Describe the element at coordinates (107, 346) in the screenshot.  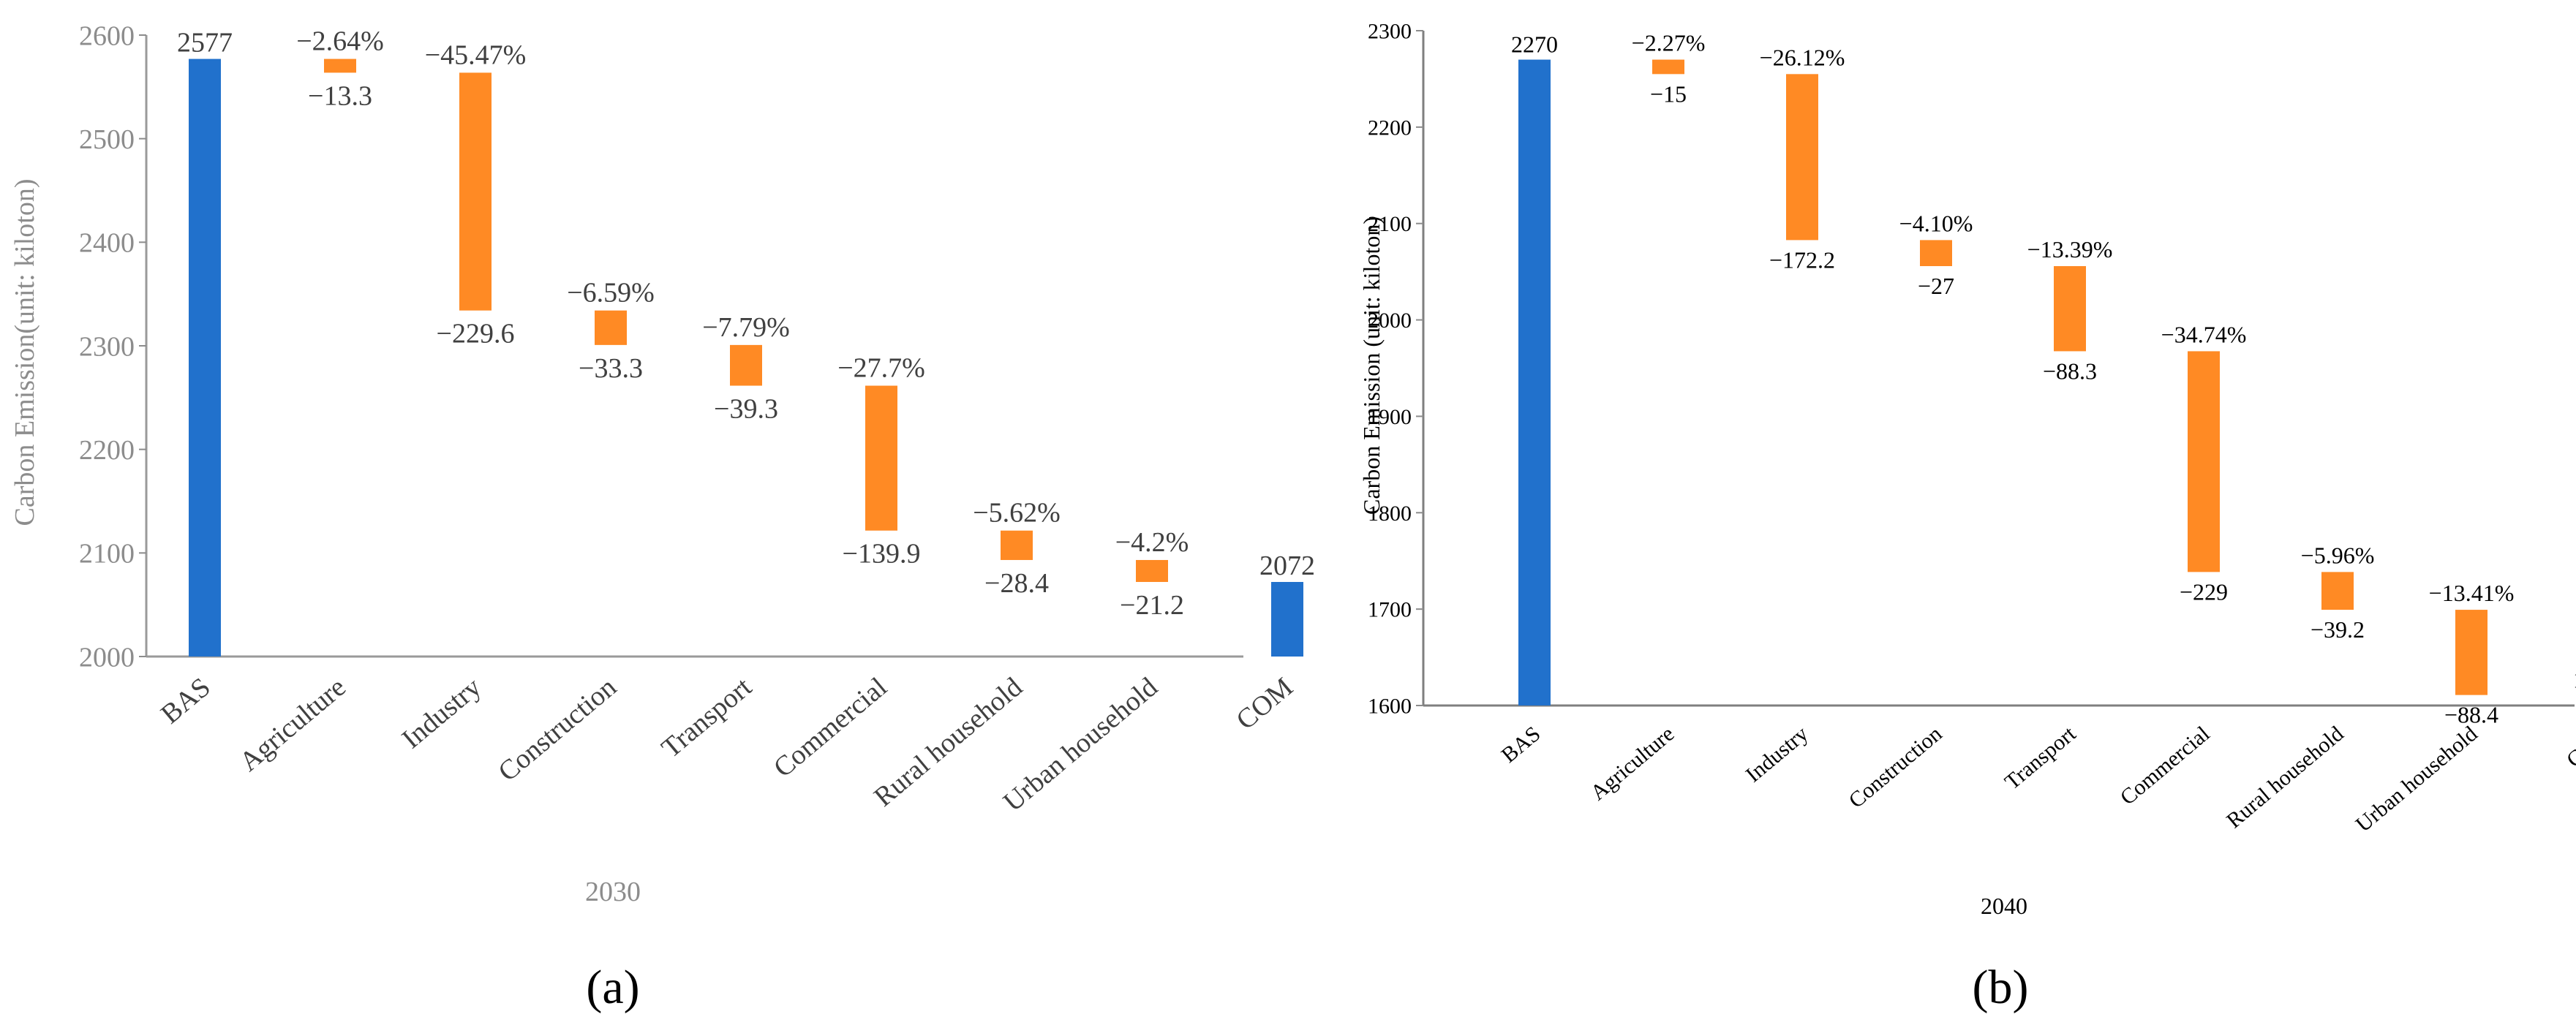
I see `panel-a-y-tick-label: 2300` at that location.